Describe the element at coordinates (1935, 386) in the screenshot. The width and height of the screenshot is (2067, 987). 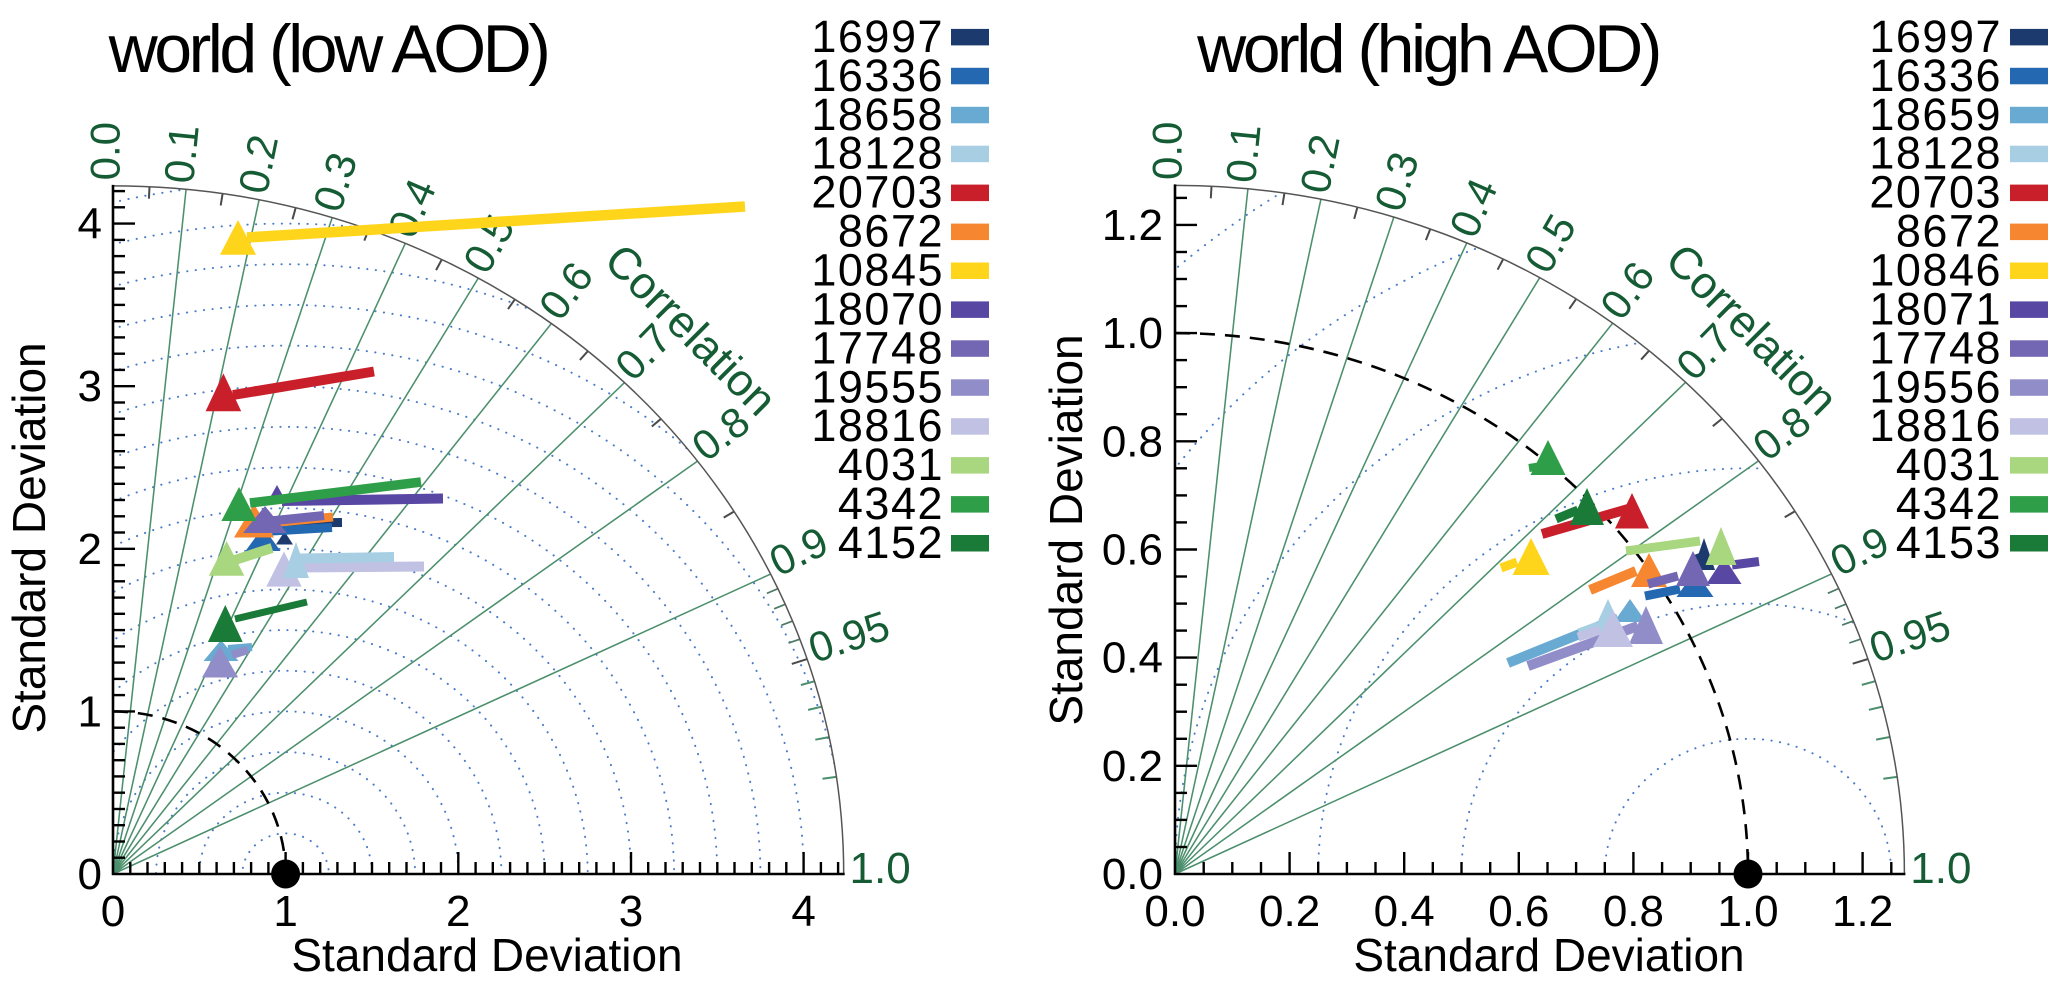
I see `svg-text: 19556` at that location.